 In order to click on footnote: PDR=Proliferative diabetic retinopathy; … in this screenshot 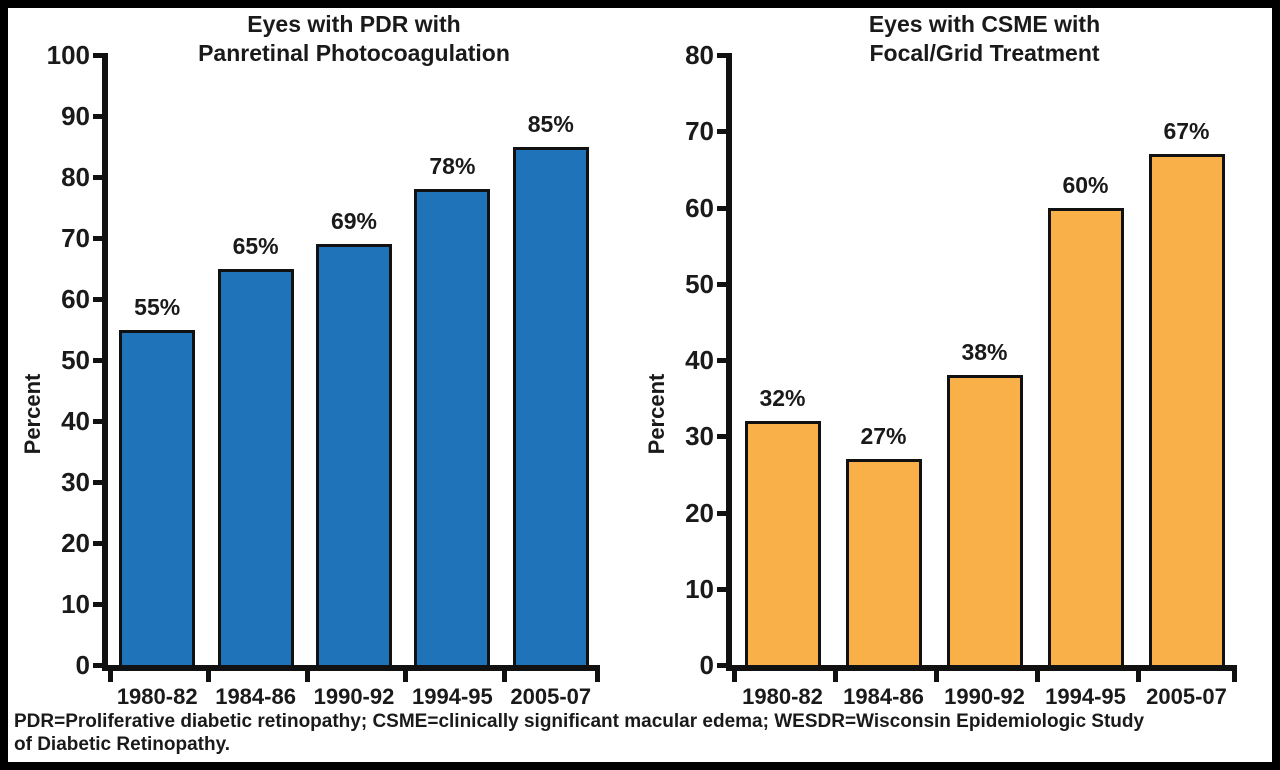, I will do `click(579, 733)`.